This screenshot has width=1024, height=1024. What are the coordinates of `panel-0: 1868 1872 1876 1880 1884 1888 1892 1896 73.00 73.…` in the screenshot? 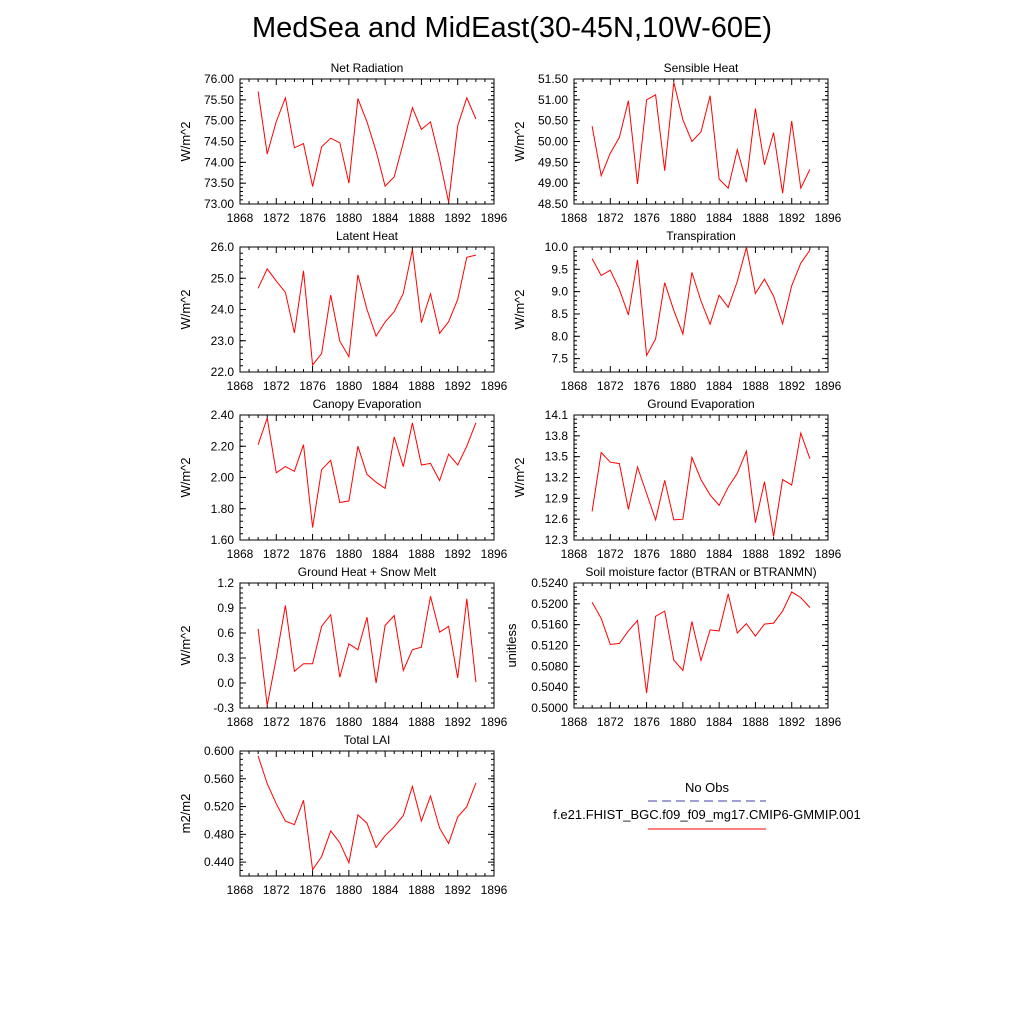 It's located at (343, 143).